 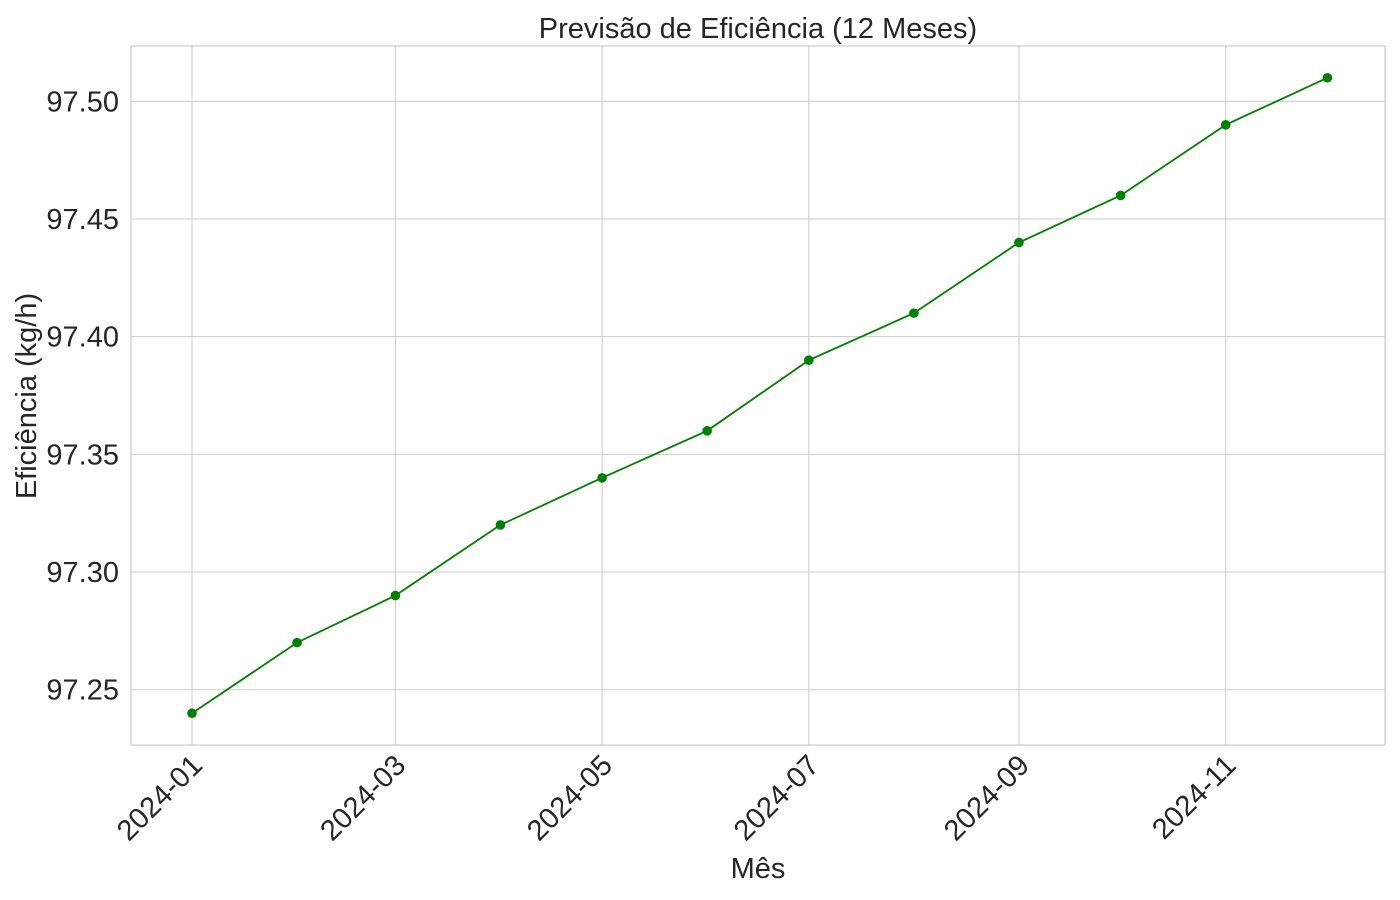 What do you see at coordinates (777, 798) in the screenshot?
I see `x-tick-label: 2024-07` at bounding box center [777, 798].